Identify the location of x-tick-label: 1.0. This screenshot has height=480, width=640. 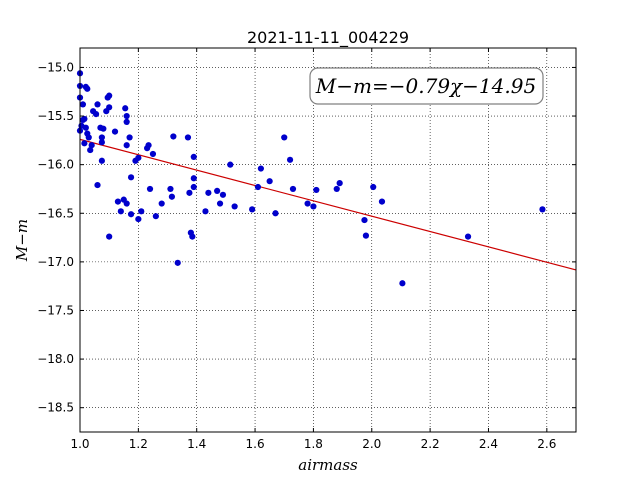
(79, 444).